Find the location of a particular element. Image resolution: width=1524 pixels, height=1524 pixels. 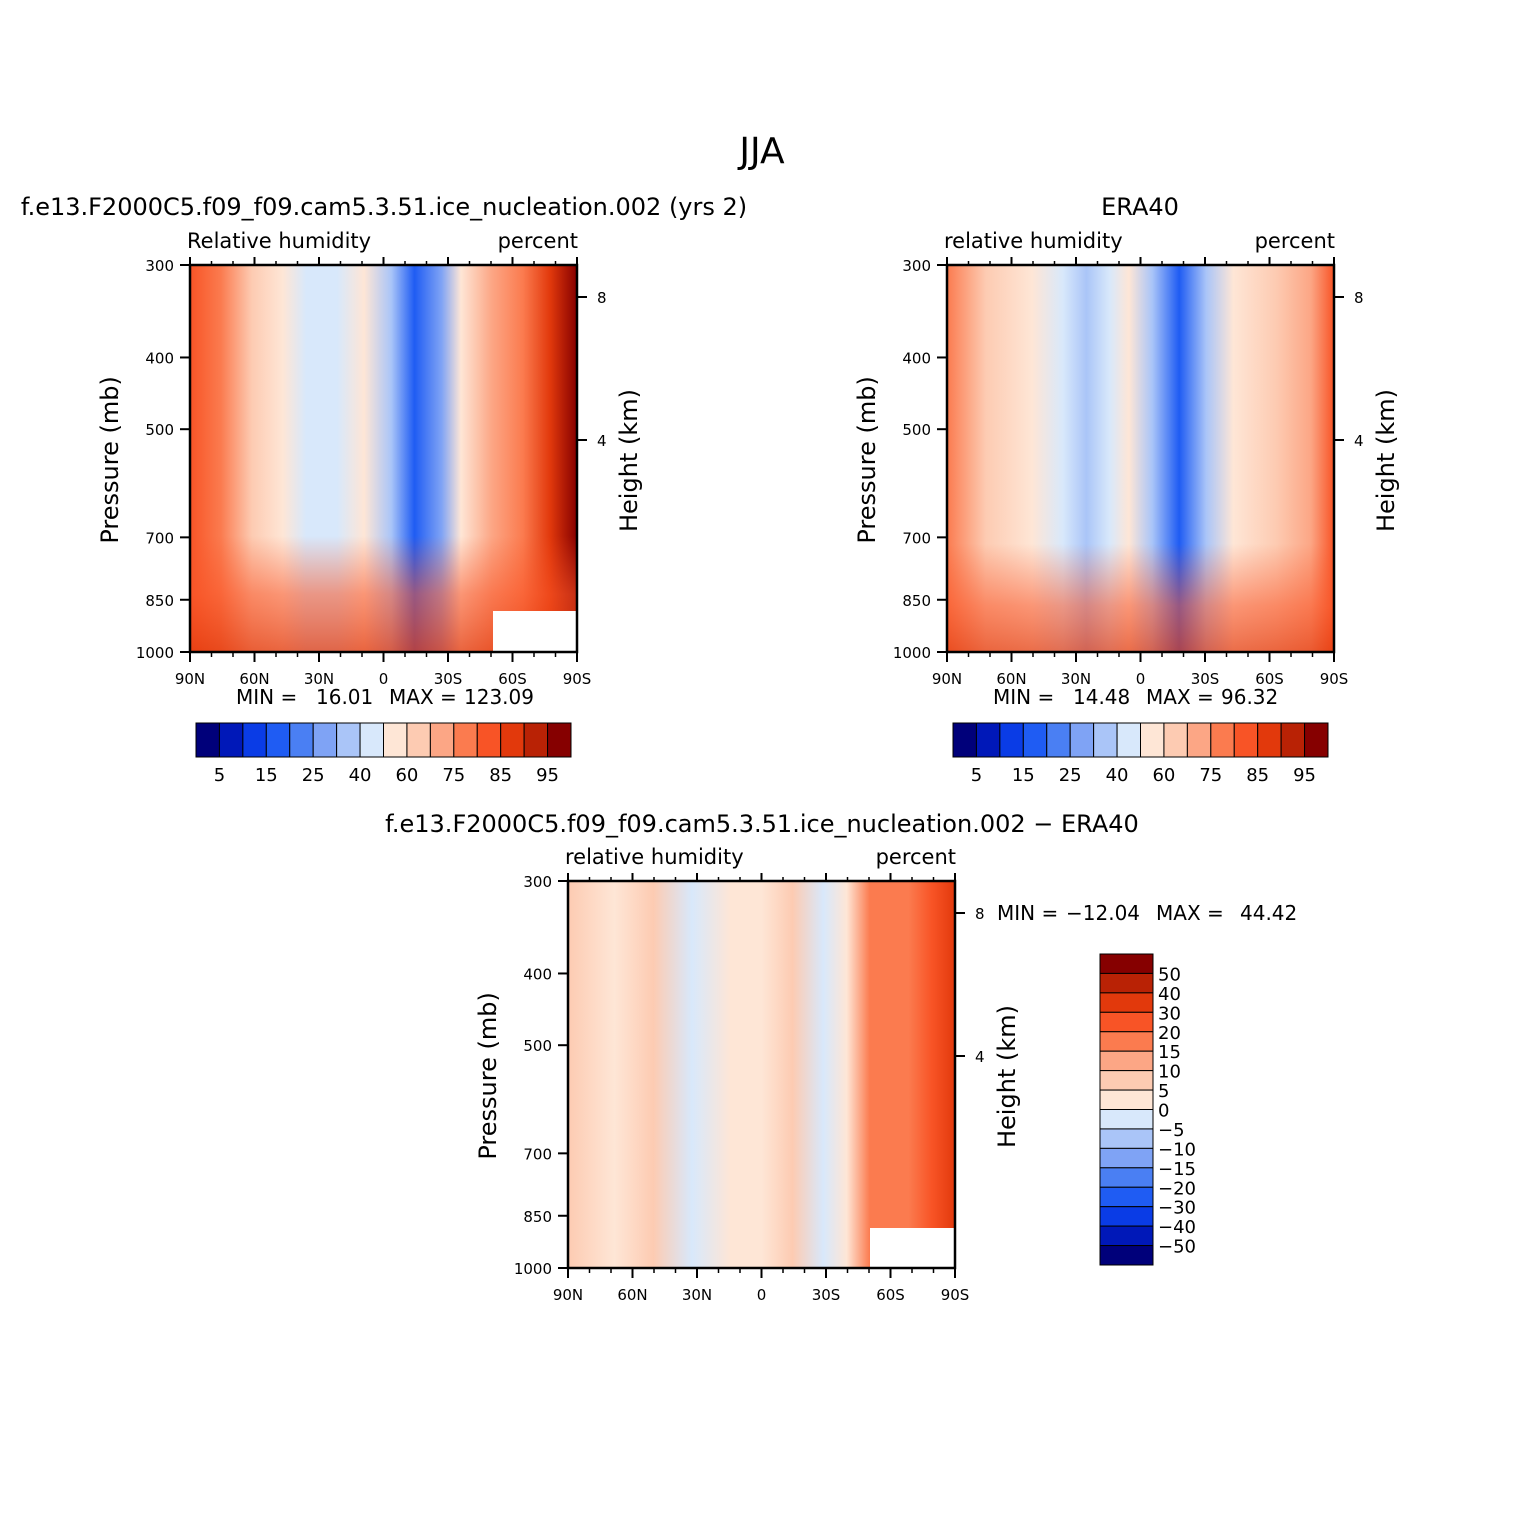

x-tick-label: 30S is located at coordinates (826, 1295).